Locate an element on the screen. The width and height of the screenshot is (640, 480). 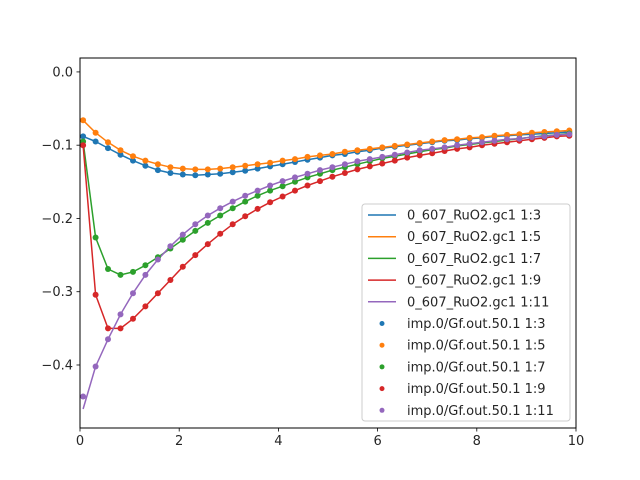
legend-item: imp.0/Gf.out.50.1 1:9 is located at coordinates (462, 389).